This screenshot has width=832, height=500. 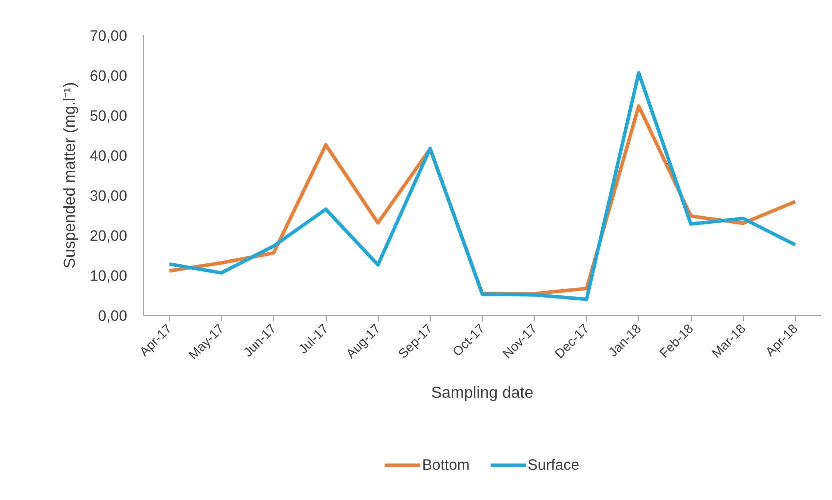 I want to click on legend-label: Bottom, so click(x=446, y=465).